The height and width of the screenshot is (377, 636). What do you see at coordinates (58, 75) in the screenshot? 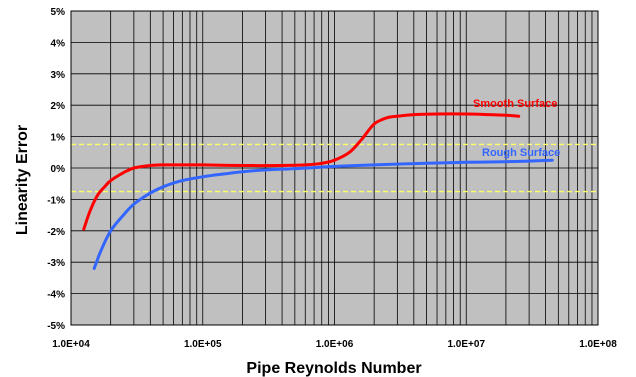
I see `y-tick-label: 3%` at bounding box center [58, 75].